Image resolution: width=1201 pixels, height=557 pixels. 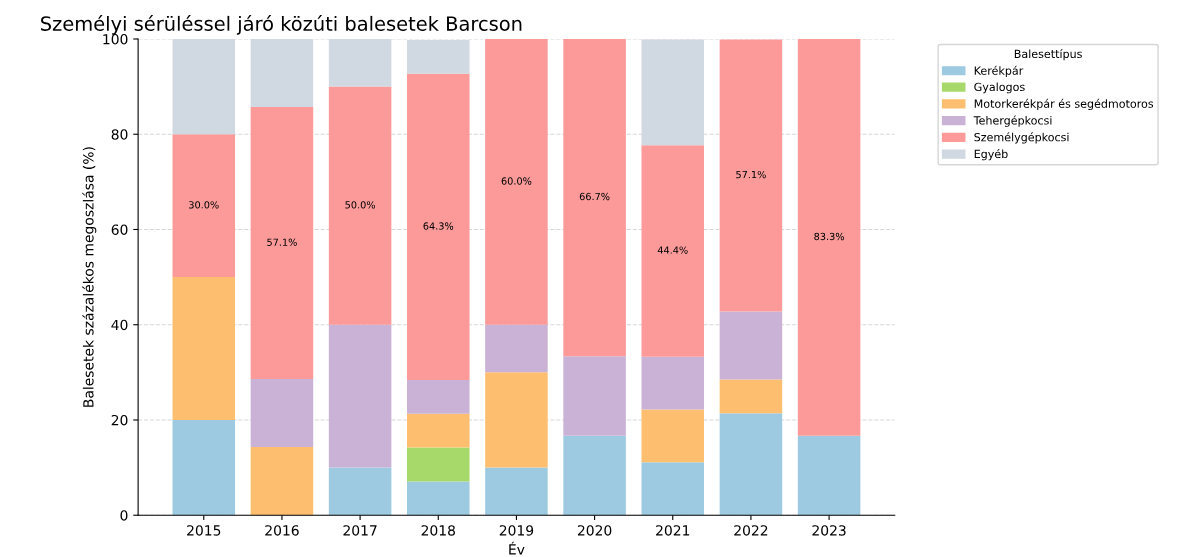 I want to click on legend-title: Balesettípus, so click(x=1048, y=54).